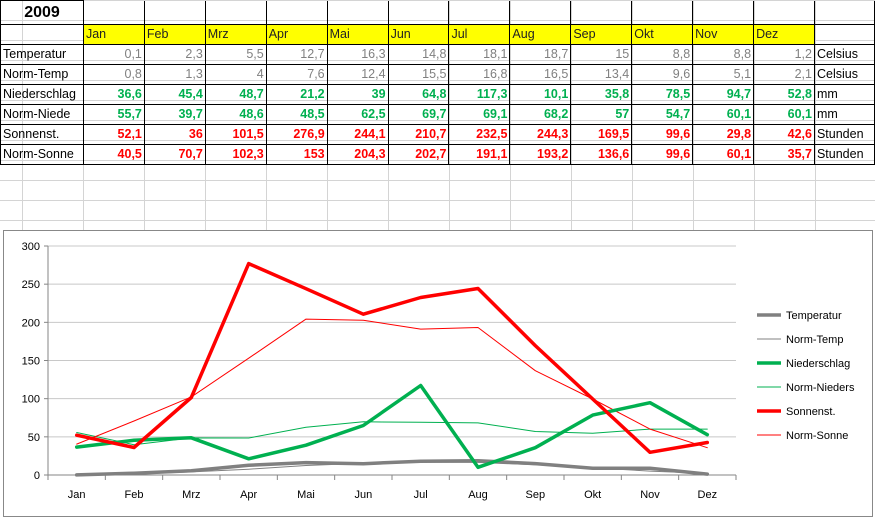  What do you see at coordinates (540, 134) in the screenshot?
I see `value-cell: 244,3` at bounding box center [540, 134].